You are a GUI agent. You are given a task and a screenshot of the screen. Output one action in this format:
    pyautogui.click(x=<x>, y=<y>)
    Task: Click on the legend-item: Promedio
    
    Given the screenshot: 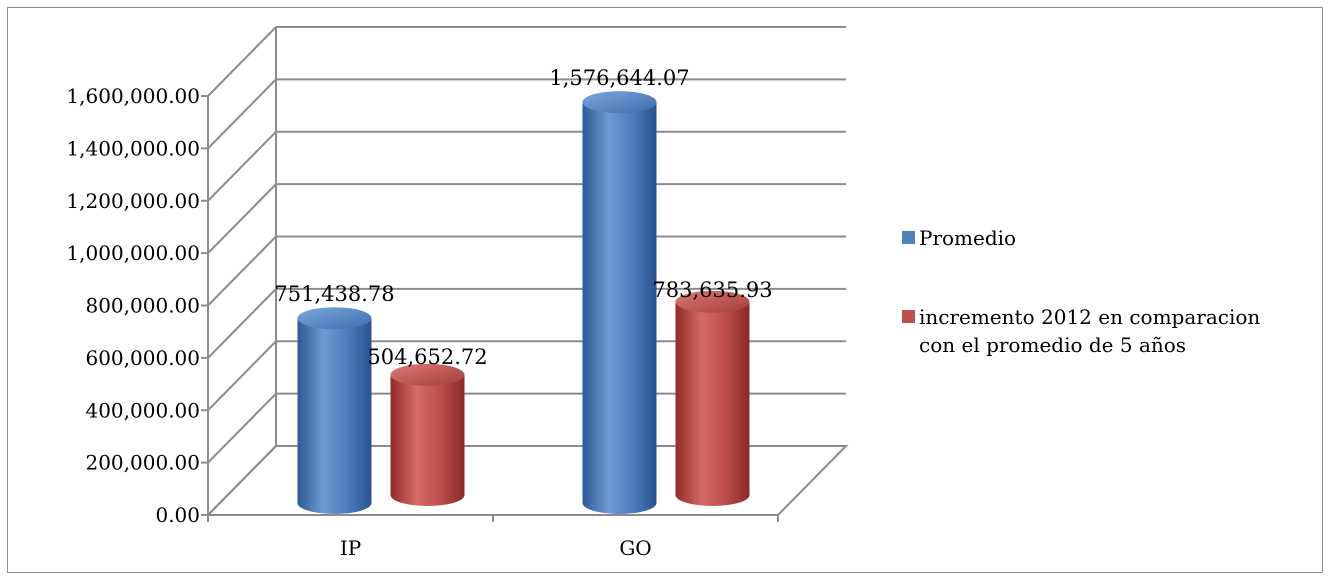 What is the action you would take?
    pyautogui.click(x=959, y=238)
    